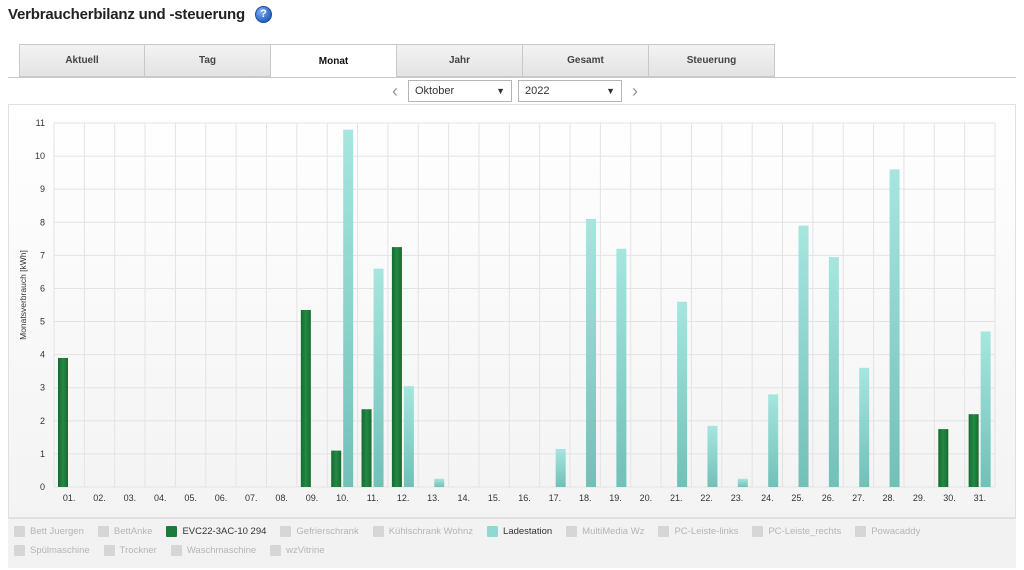 Image resolution: width=1024 pixels, height=570 pixels. I want to click on month-select-value: Oktober, so click(435, 91).